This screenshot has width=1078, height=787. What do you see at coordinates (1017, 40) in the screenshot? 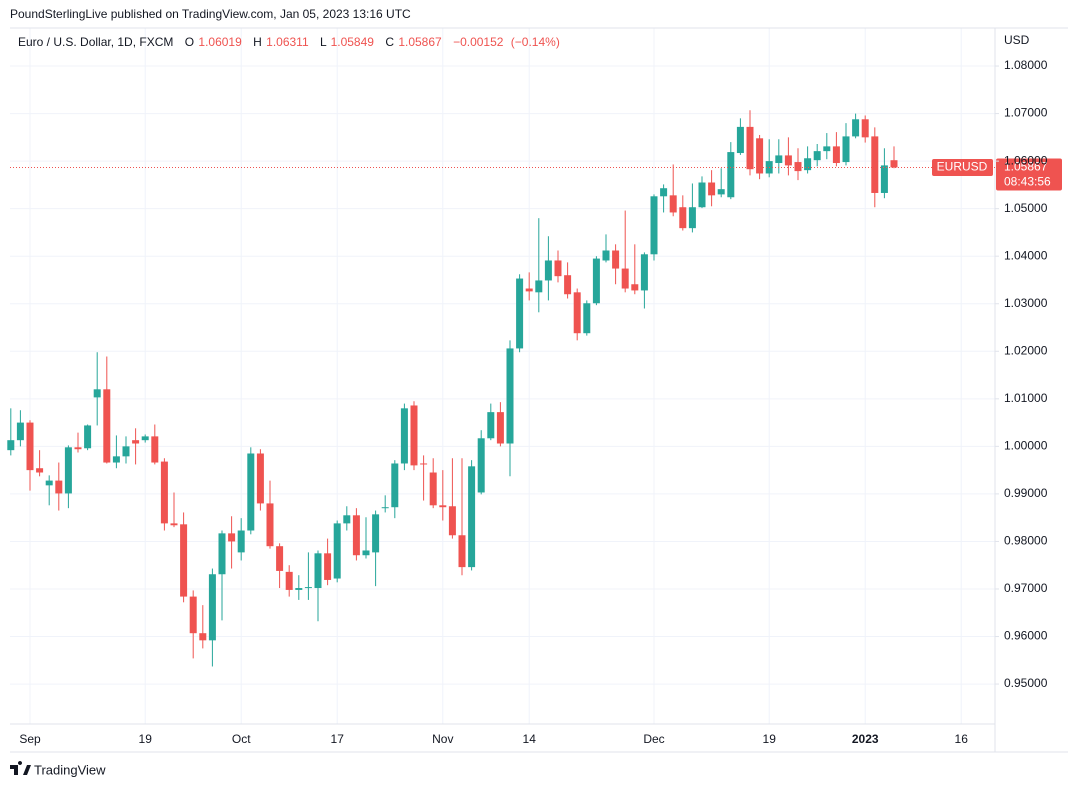
I see `y-unit: USD` at bounding box center [1017, 40].